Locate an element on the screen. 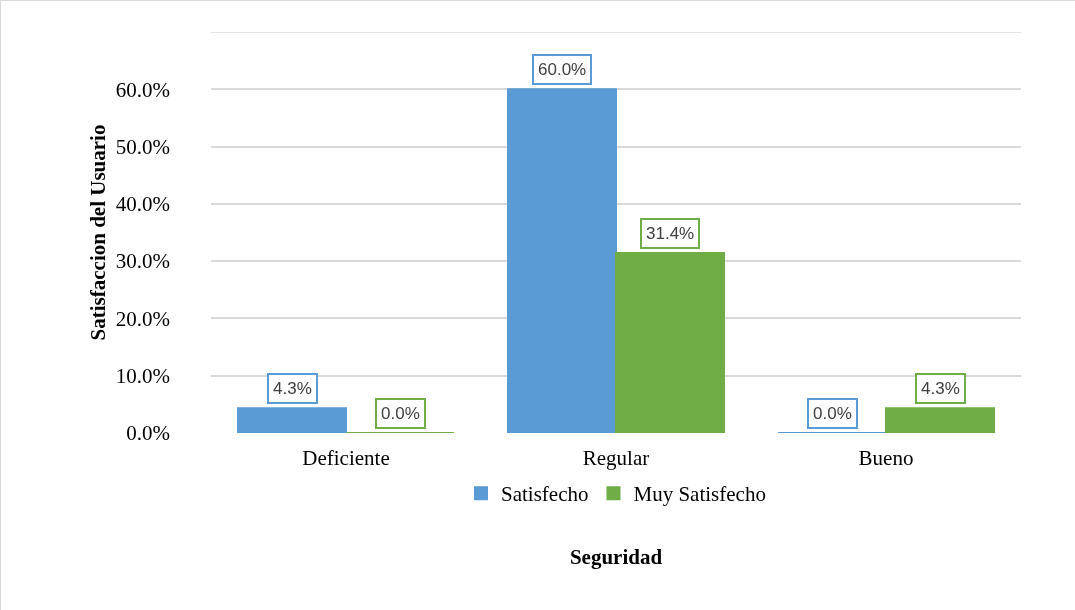 Image resolution: width=1075 pixels, height=610 pixels. x-tick-label: Bueno is located at coordinates (886, 458).